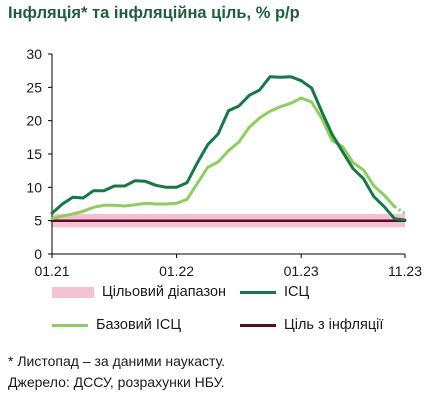 The width and height of the screenshot is (429, 404). I want to click on footnote-source: Джерело: ДССУ, розрахунки НБУ., so click(116, 382).